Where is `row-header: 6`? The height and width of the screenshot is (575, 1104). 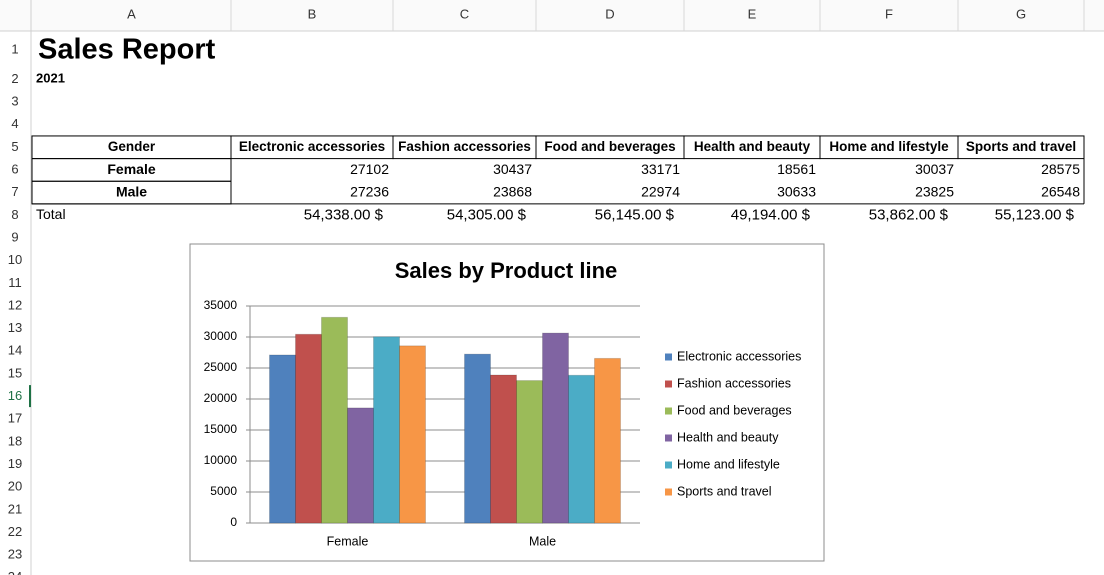 row-header: 6 is located at coordinates (14, 169).